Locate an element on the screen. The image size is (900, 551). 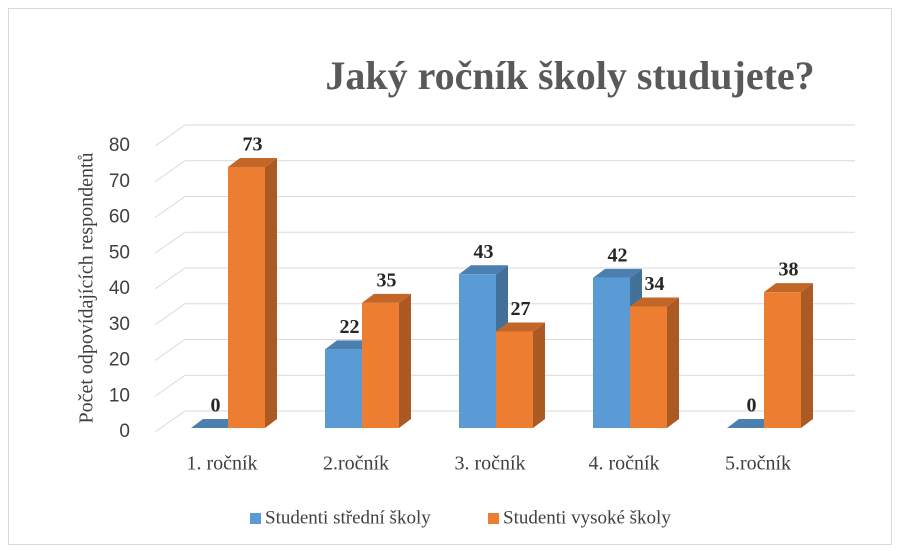
y-tick-label: 50 is located at coordinates (119, 252).